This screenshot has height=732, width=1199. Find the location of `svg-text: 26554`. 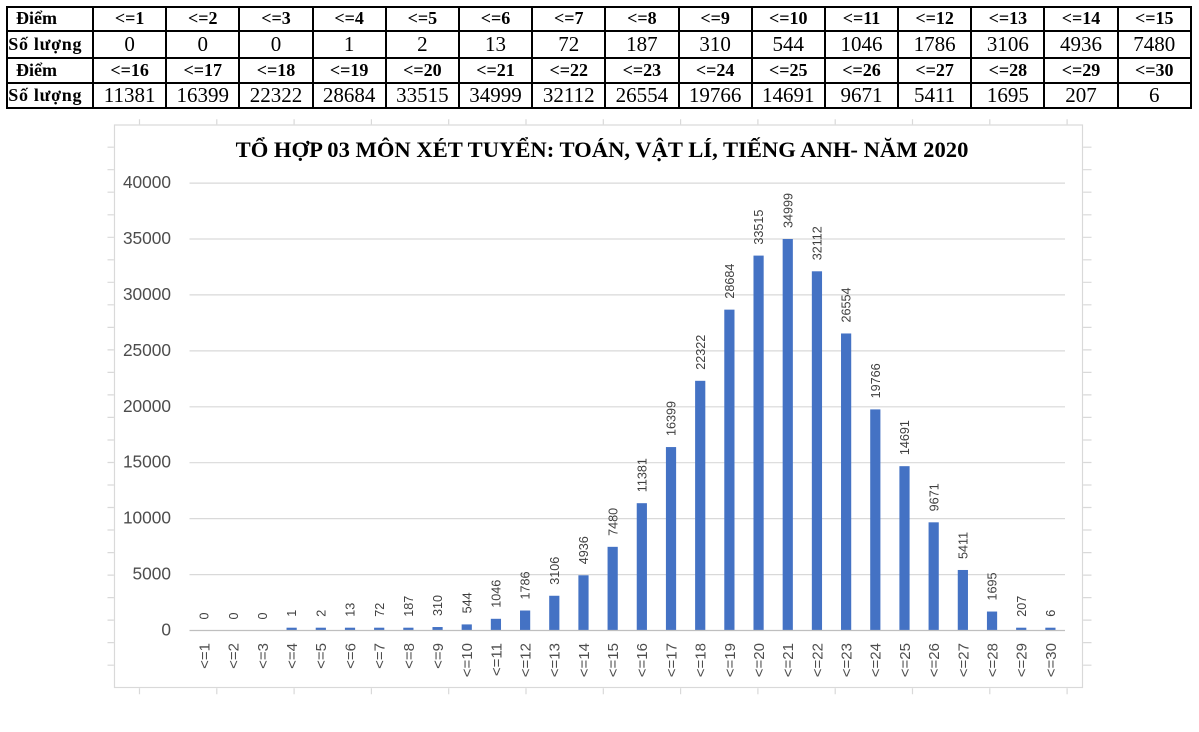

svg-text: 26554 is located at coordinates (847, 304).